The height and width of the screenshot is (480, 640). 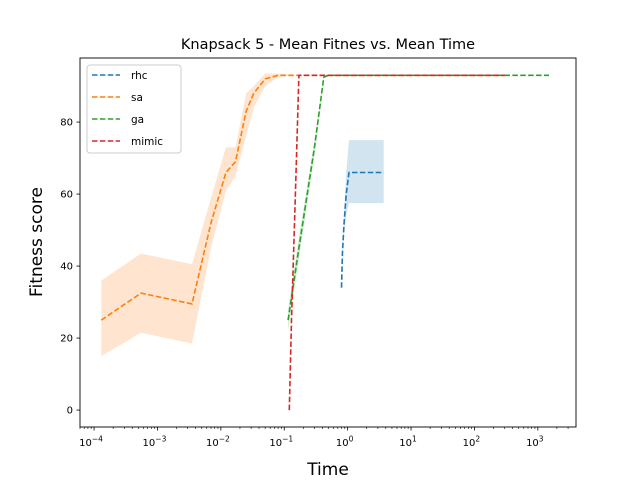 What do you see at coordinates (139, 76) in the screenshot?
I see `legend-label-rhc: rhc` at bounding box center [139, 76].